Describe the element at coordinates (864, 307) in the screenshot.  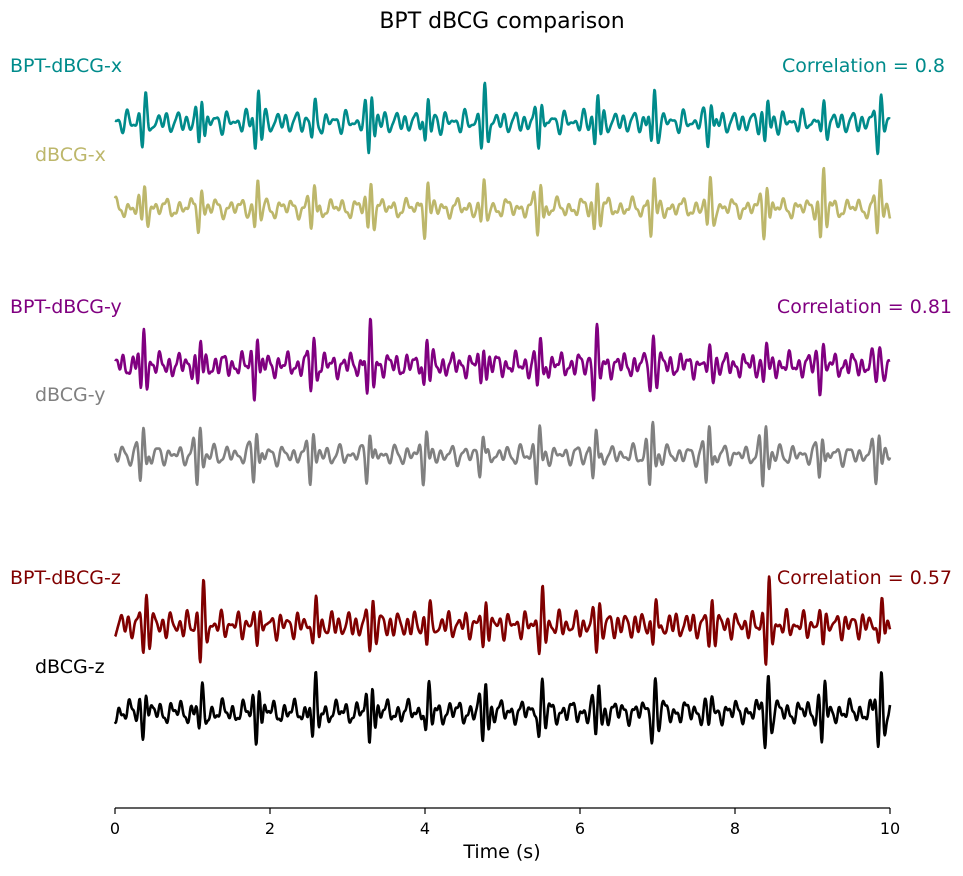
I see `correlation-label-y: Correlation = 0.81` at that location.